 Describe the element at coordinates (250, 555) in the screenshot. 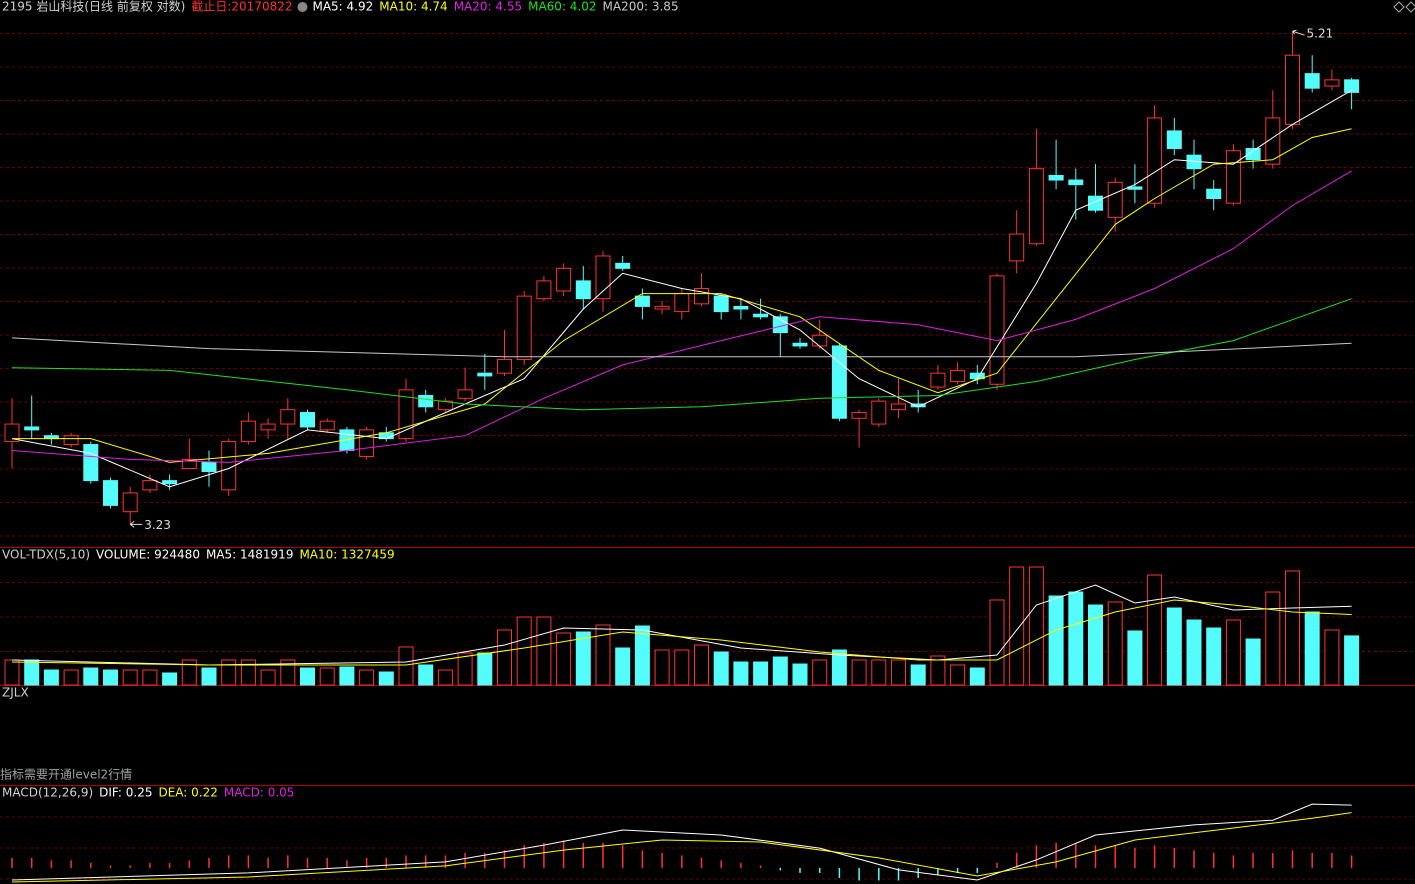

I see `legend-entry: MA5: 1481919` at that location.